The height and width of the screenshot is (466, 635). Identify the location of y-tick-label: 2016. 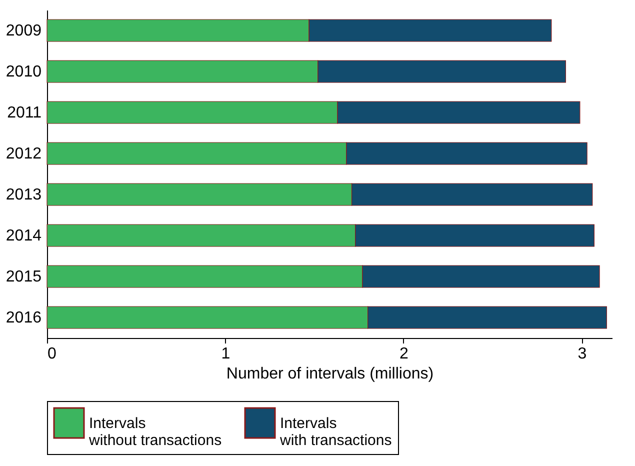
(24, 318).